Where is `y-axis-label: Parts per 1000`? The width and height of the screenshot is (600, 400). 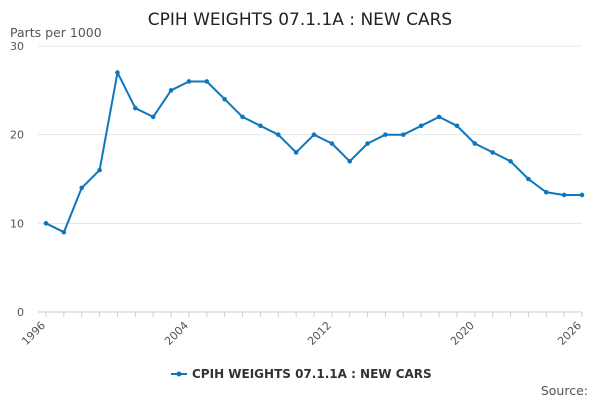
y-axis-label: Parts per 1000 is located at coordinates (56, 32).